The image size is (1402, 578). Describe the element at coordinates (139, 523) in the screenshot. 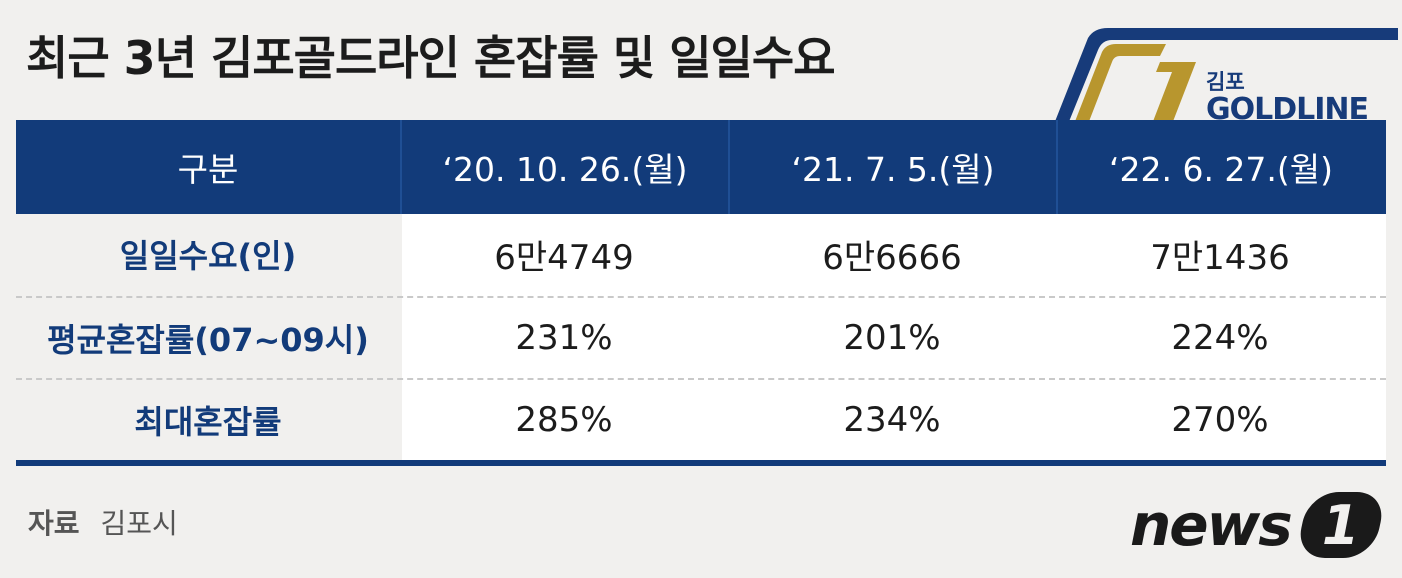

I see `source-value: 김포시` at that location.